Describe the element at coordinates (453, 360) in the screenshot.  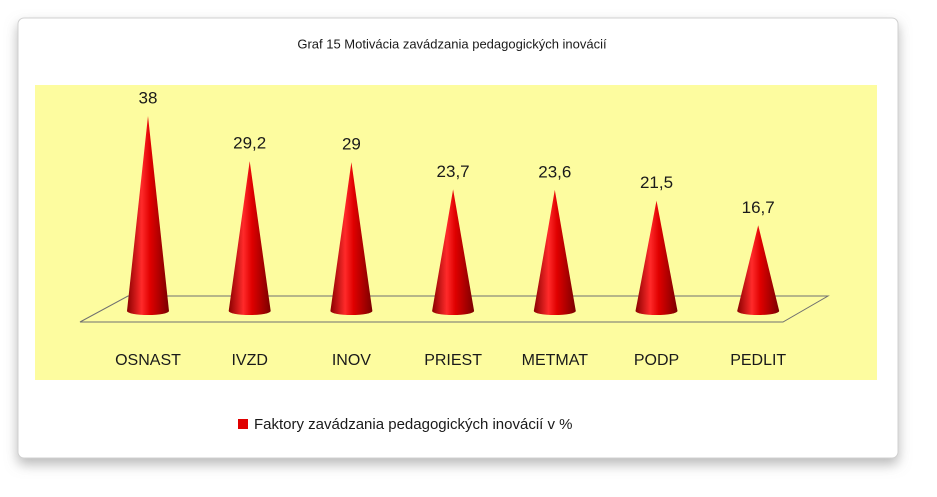
I see `x-tick-label: PRIEST` at that location.